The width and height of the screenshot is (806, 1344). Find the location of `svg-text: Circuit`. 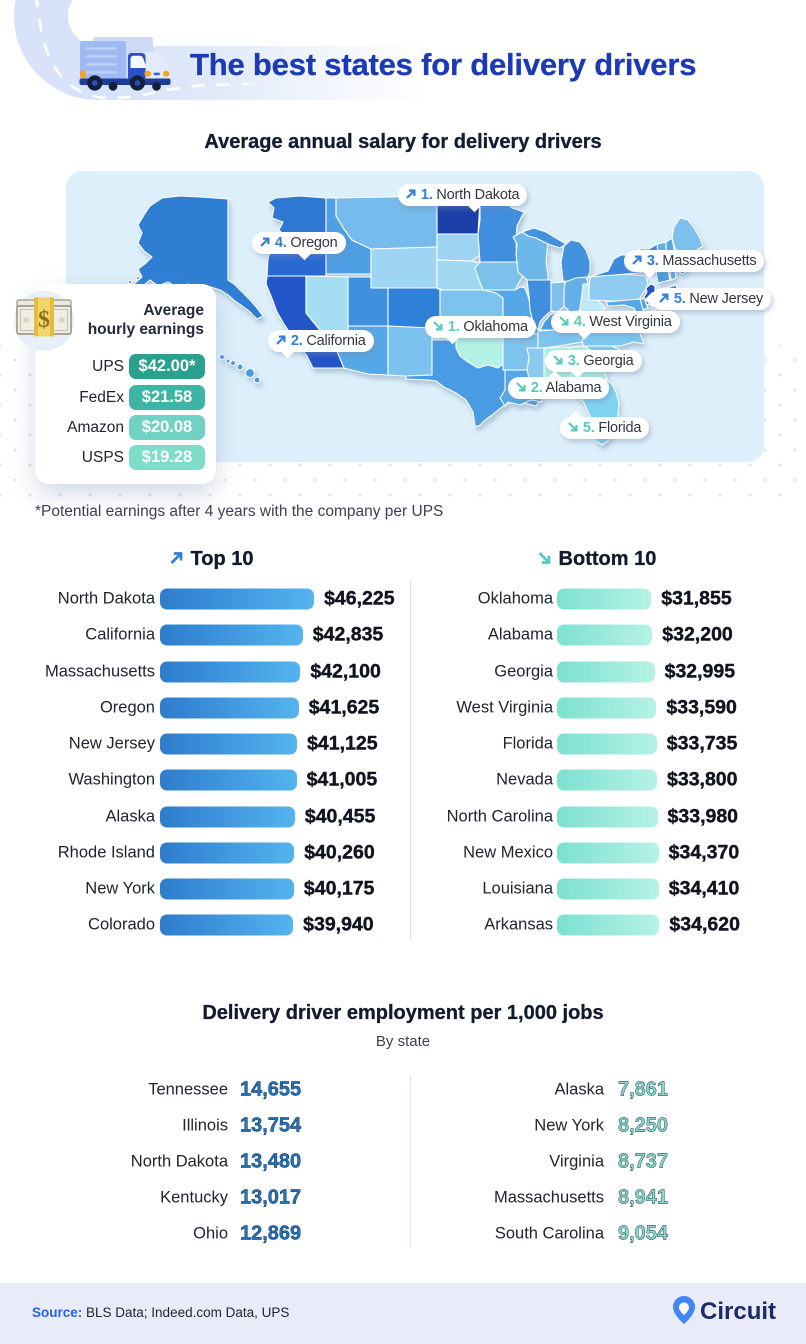

svg-text: Circuit is located at coordinates (738, 1311).